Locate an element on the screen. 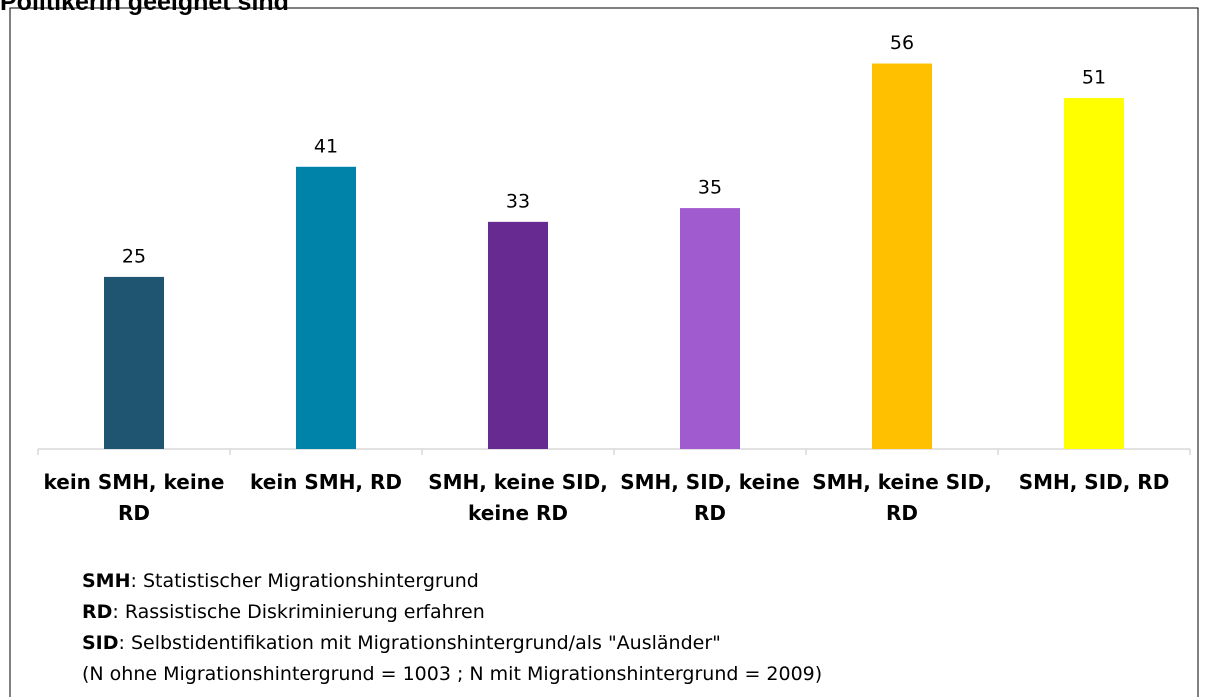 Image resolution: width=1208 pixels, height=697 pixels. data-label: 56 is located at coordinates (902, 43).